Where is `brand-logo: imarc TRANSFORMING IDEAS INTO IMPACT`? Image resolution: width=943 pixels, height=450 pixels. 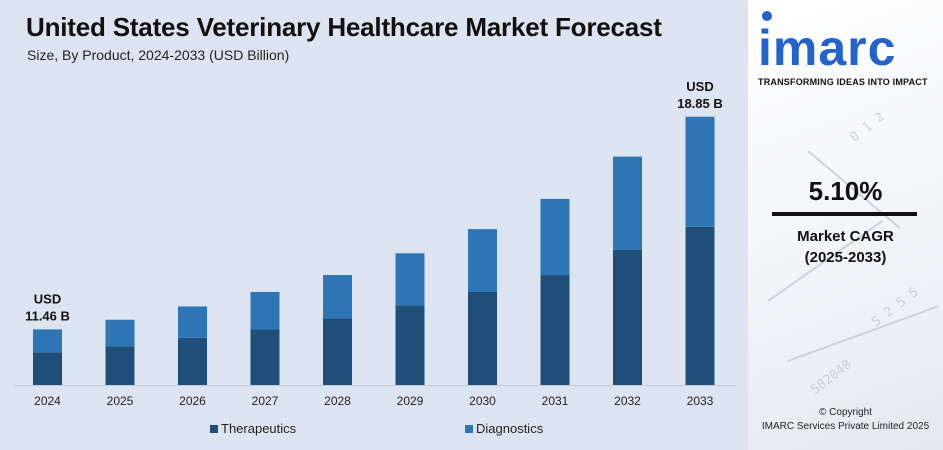
brand-logo: imarc TRANSFORMING IDEAS INTO IMPACT is located at coordinates (847, 49).